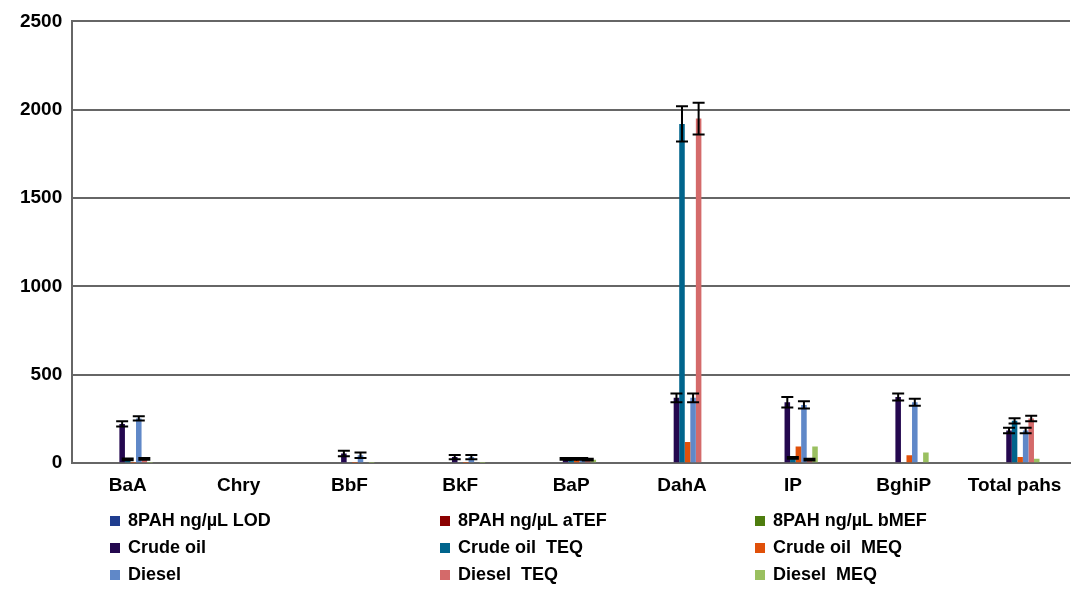  I want to click on y-tick-label: 0, so click(57, 462).